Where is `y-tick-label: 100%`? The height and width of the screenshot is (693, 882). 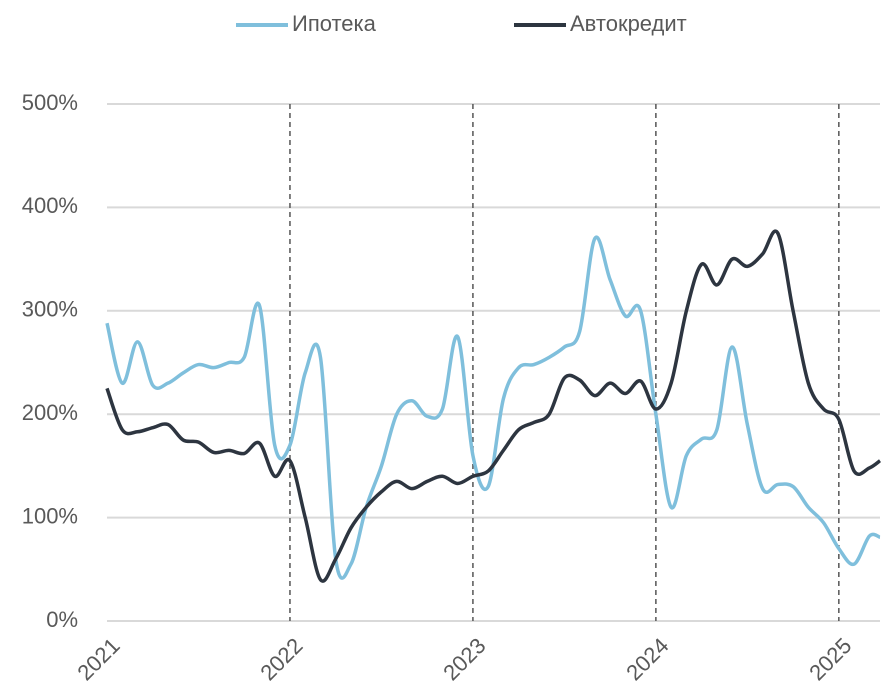 y-tick-label: 100% is located at coordinates (50, 515).